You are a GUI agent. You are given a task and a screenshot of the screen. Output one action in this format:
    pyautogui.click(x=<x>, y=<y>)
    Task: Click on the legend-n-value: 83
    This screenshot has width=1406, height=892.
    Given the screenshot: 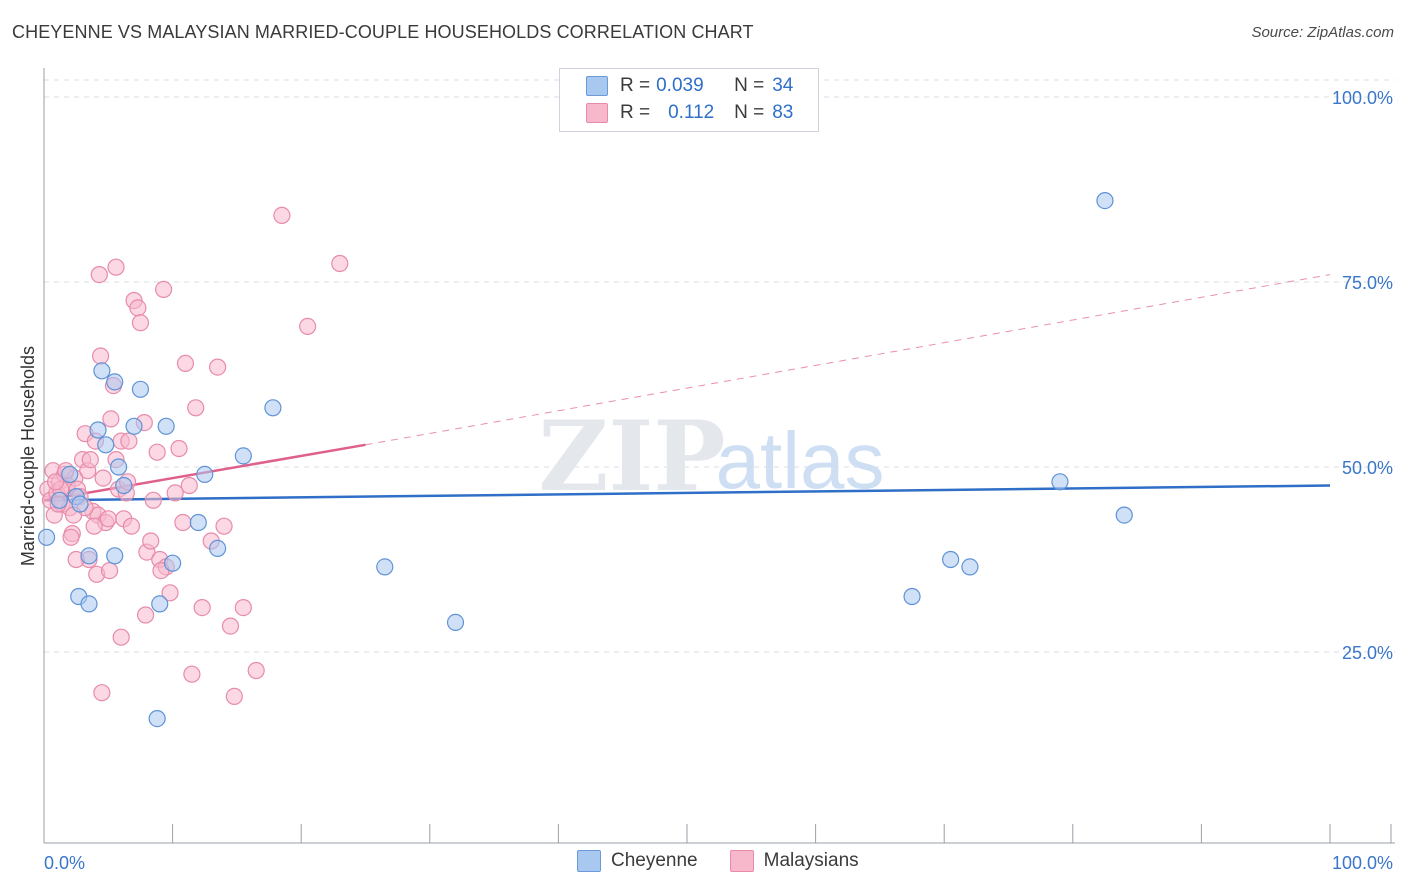 What is the action you would take?
    pyautogui.click(x=783, y=112)
    